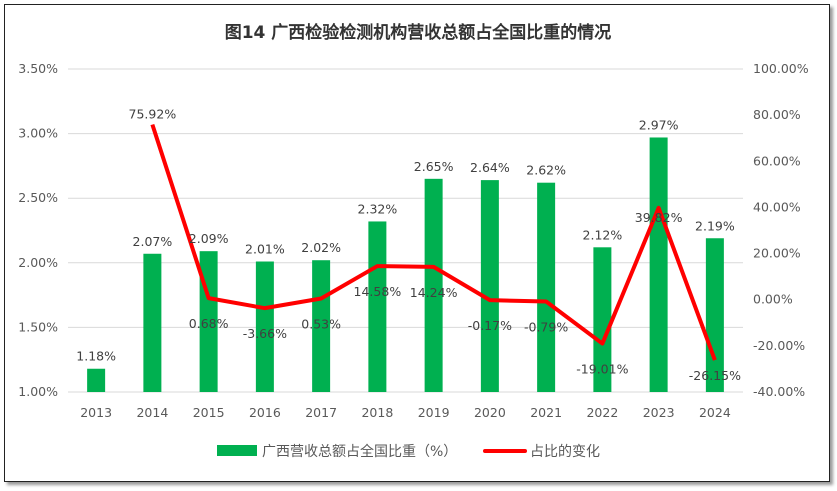  I want to click on y-right-tick: 80.00%, so click(777, 114).